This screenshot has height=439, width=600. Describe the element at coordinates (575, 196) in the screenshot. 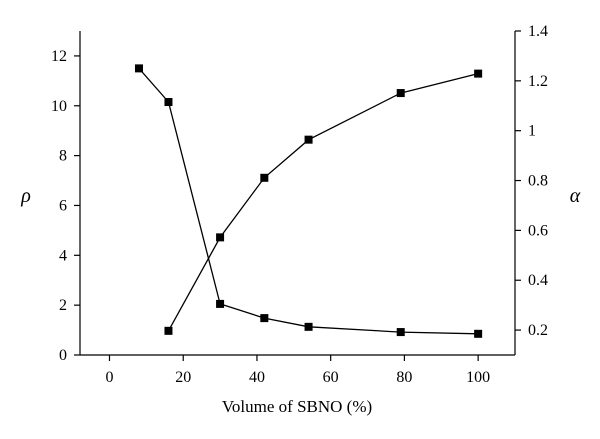

I see `y-right-axis-title: α` at that location.